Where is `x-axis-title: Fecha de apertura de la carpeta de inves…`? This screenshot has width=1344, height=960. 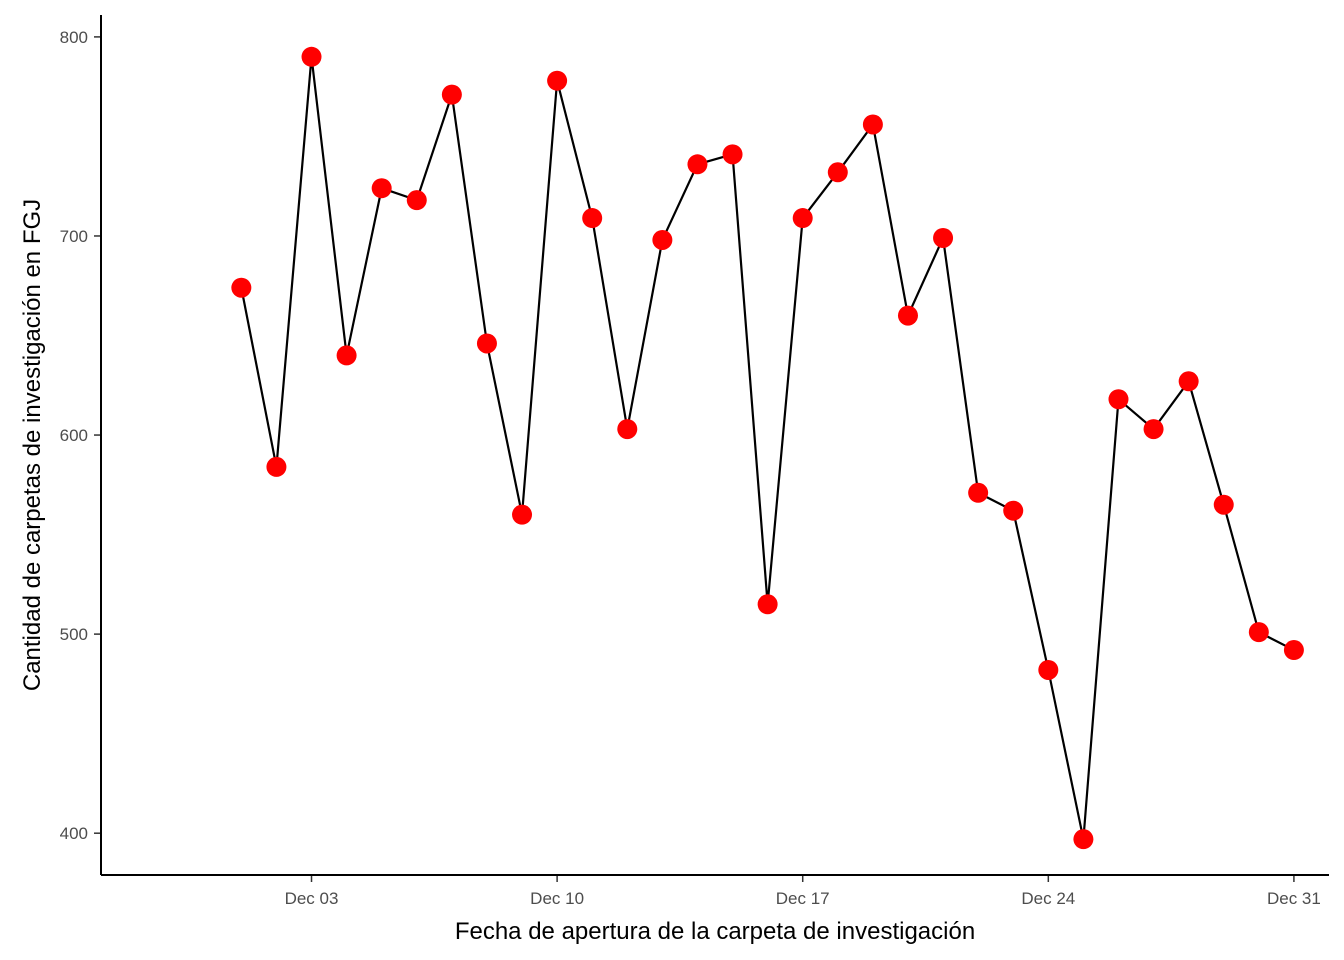 x-axis-title: Fecha de apertura de la carpeta de inves… is located at coordinates (715, 931).